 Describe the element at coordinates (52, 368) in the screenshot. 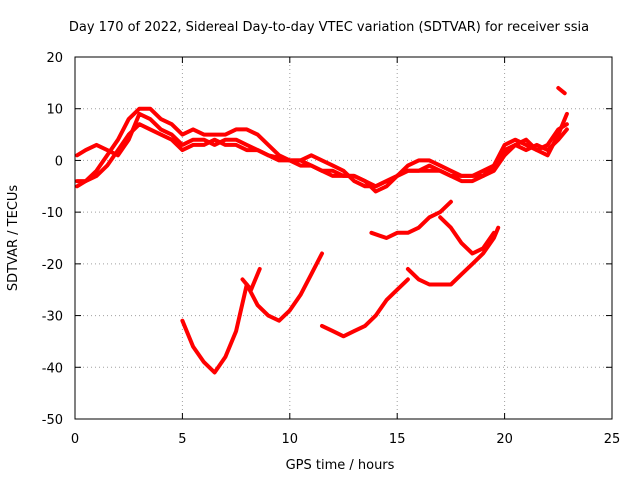

I see `y-tick-label: -40` at that location.